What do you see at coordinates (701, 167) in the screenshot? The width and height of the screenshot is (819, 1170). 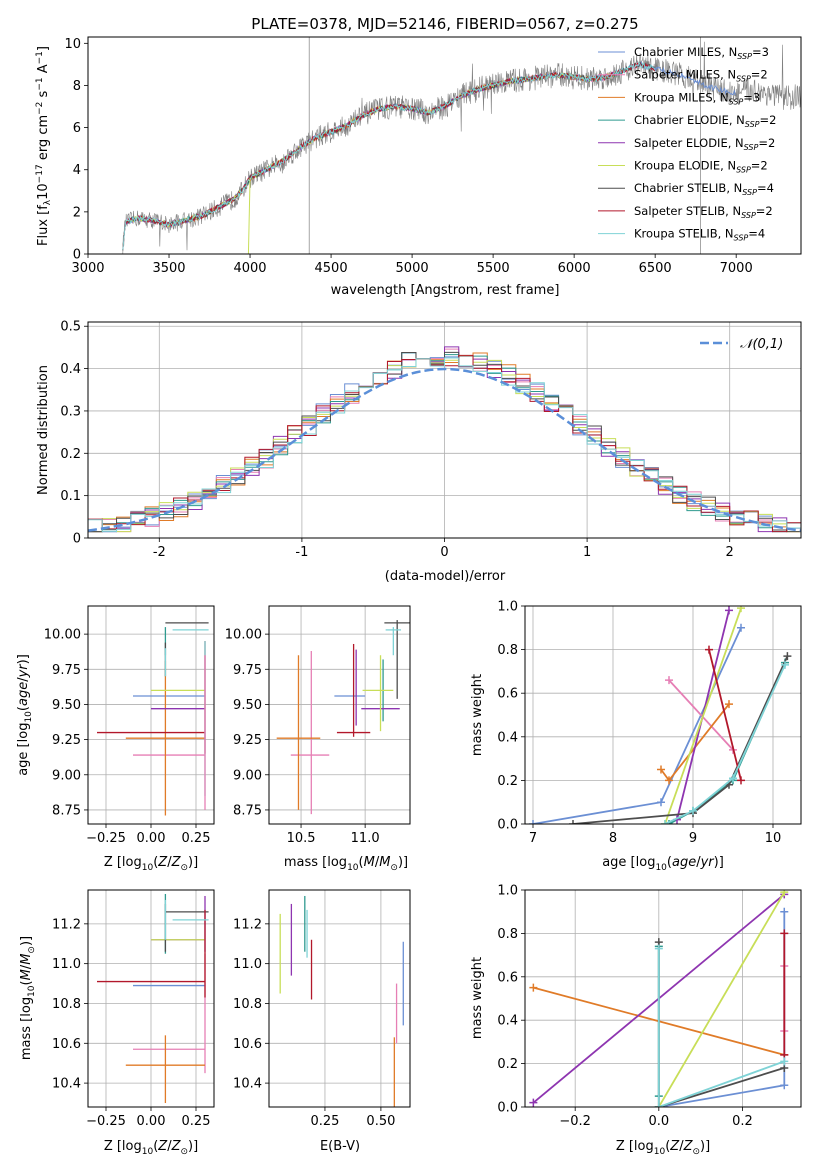 I see `legend-label: Kroupa ELODIE, NSSP=2` at bounding box center [701, 167].